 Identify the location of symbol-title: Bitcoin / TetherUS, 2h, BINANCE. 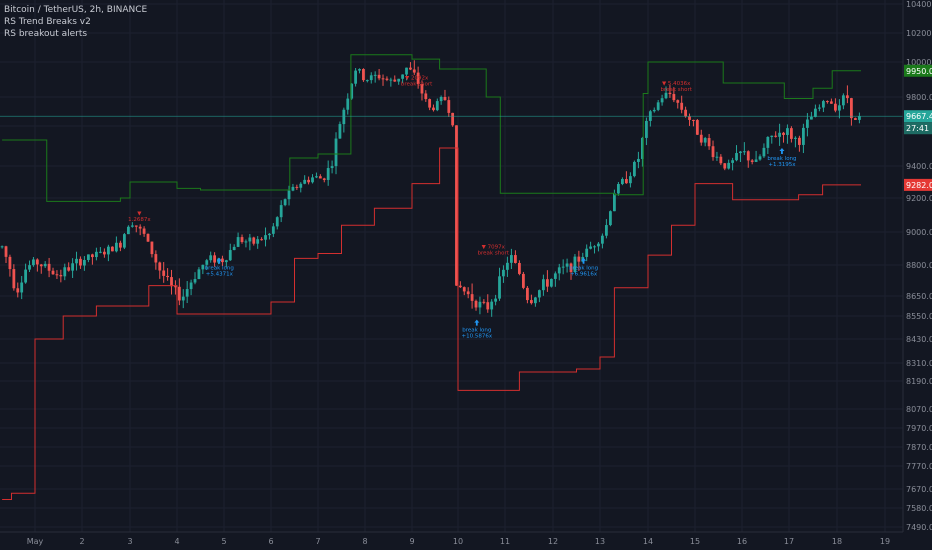
(76, 10).